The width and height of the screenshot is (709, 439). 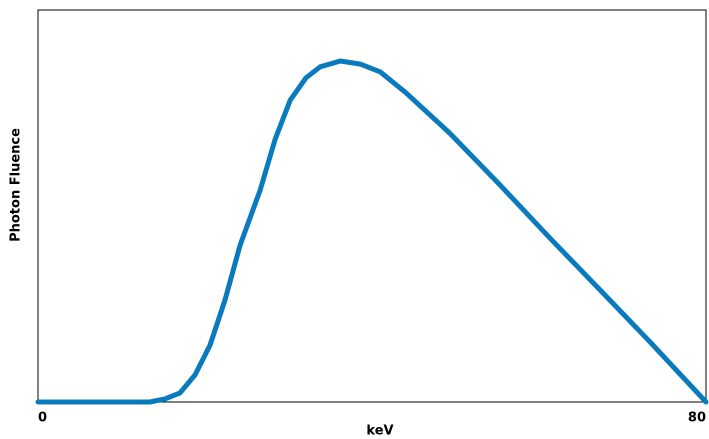 What do you see at coordinates (16, 185) in the screenshot?
I see `y-axis-label: Photon Fluence` at bounding box center [16, 185].